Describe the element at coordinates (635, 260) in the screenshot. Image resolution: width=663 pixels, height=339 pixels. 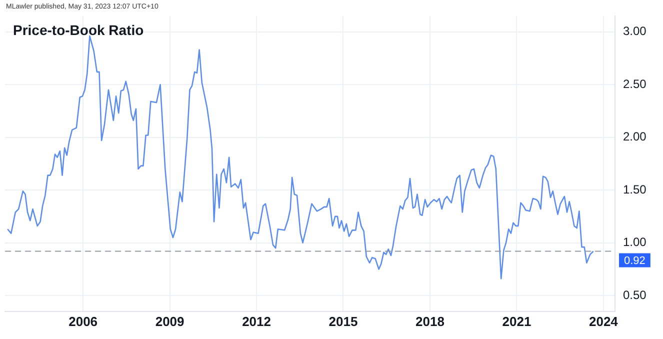
I see `ref-line-label: 0.92` at that location.